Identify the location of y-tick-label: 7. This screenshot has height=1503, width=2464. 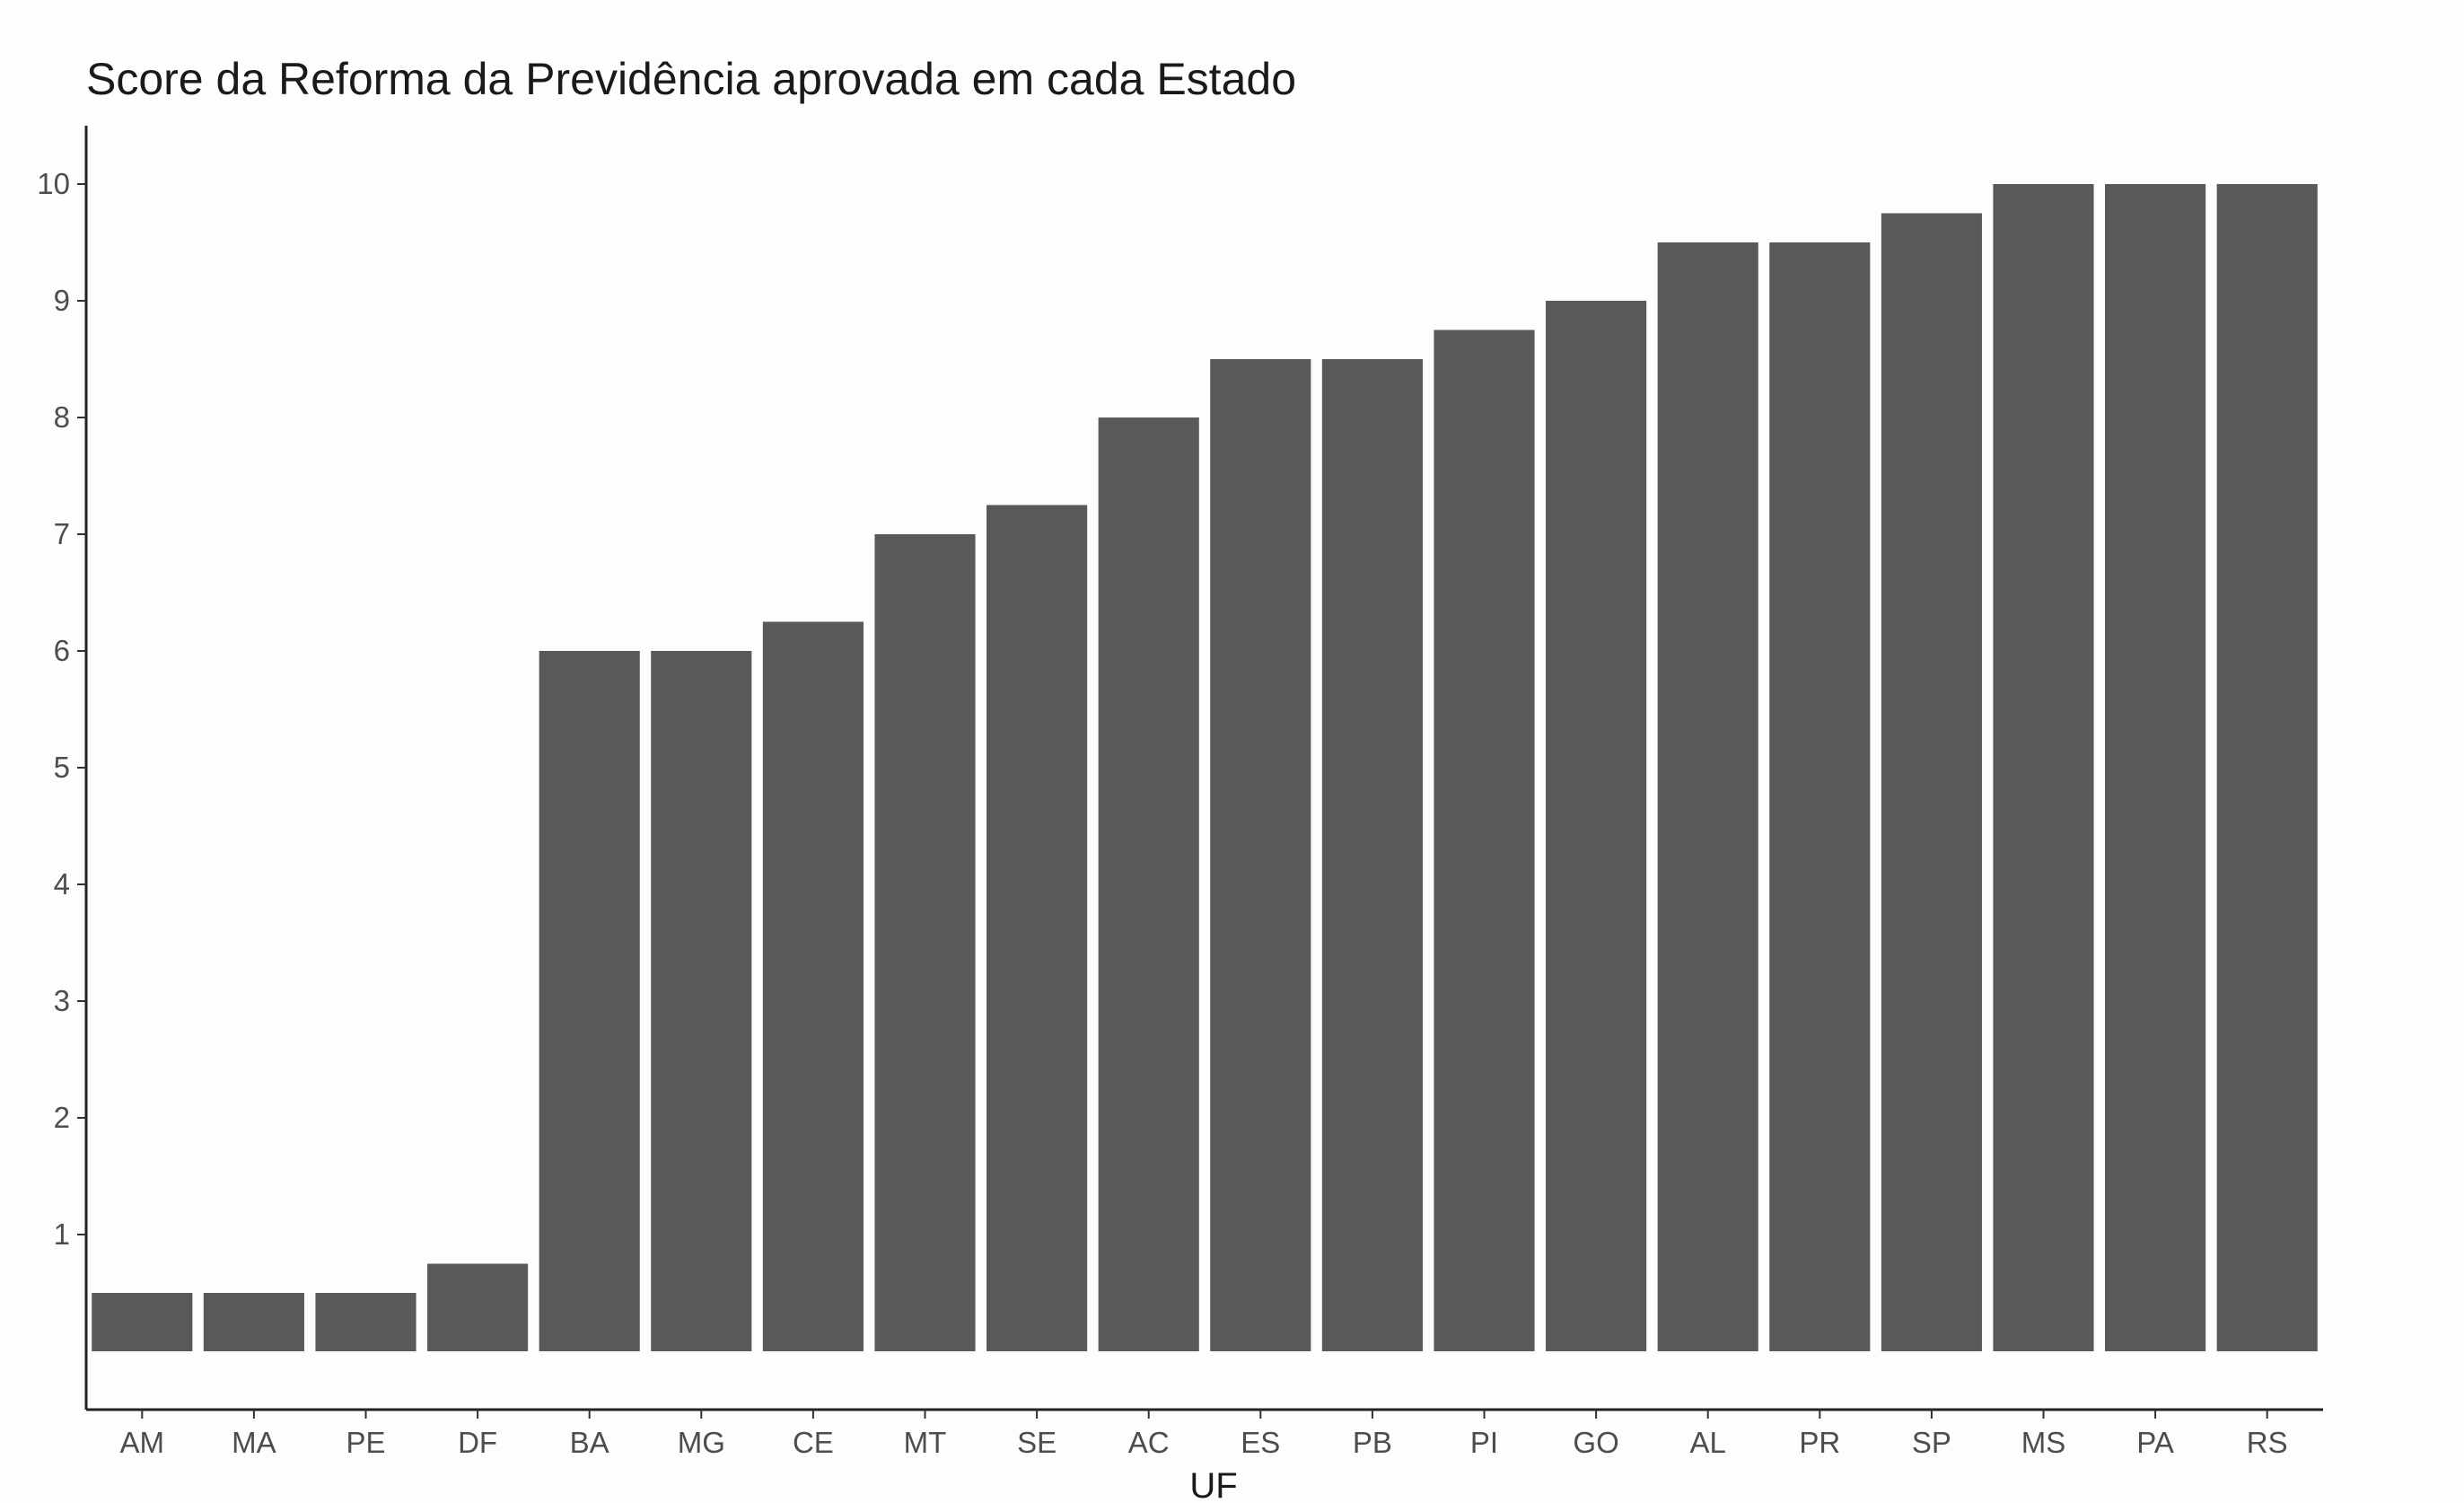
(62, 533).